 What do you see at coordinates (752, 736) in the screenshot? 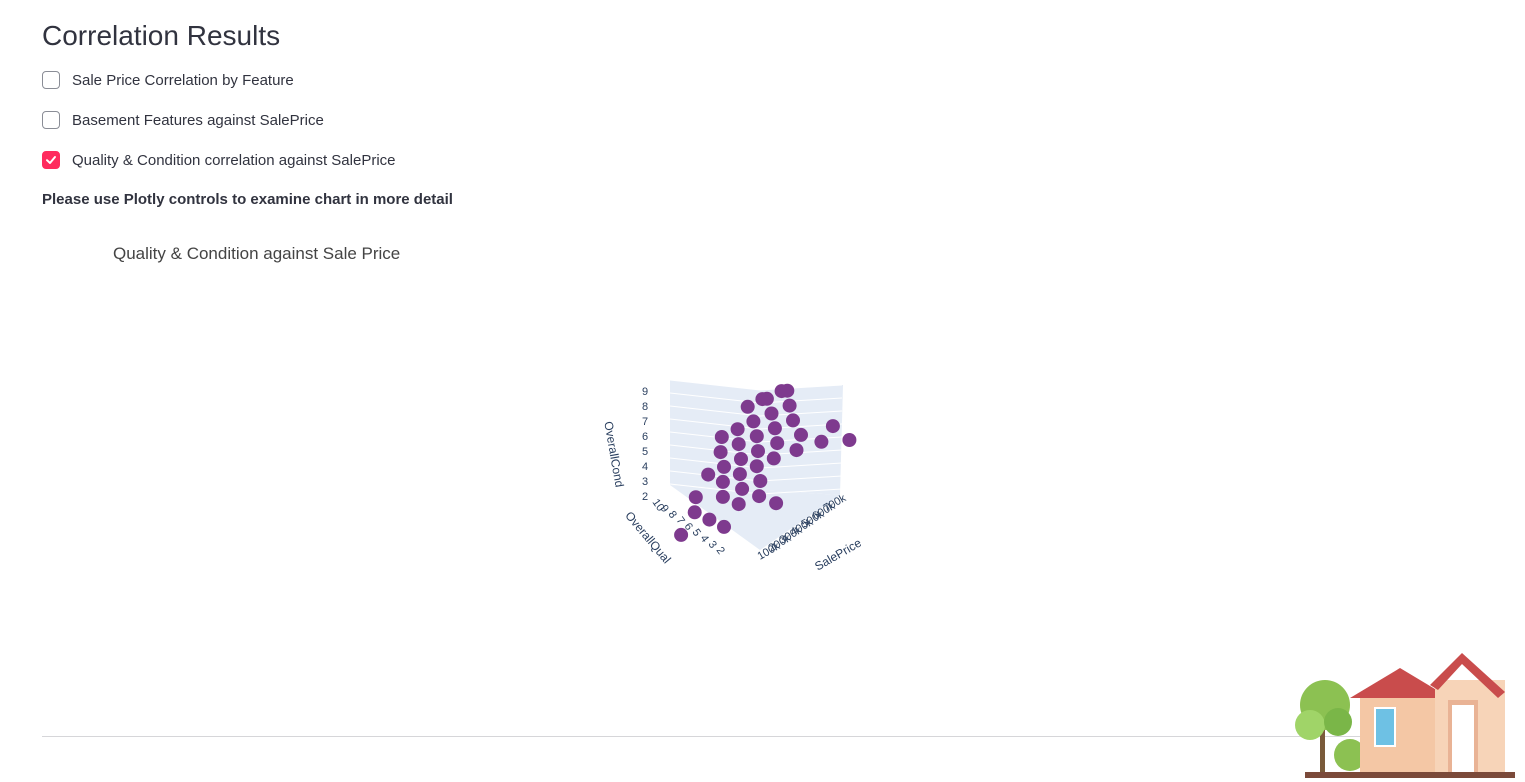
I see `divider` at bounding box center [752, 736].